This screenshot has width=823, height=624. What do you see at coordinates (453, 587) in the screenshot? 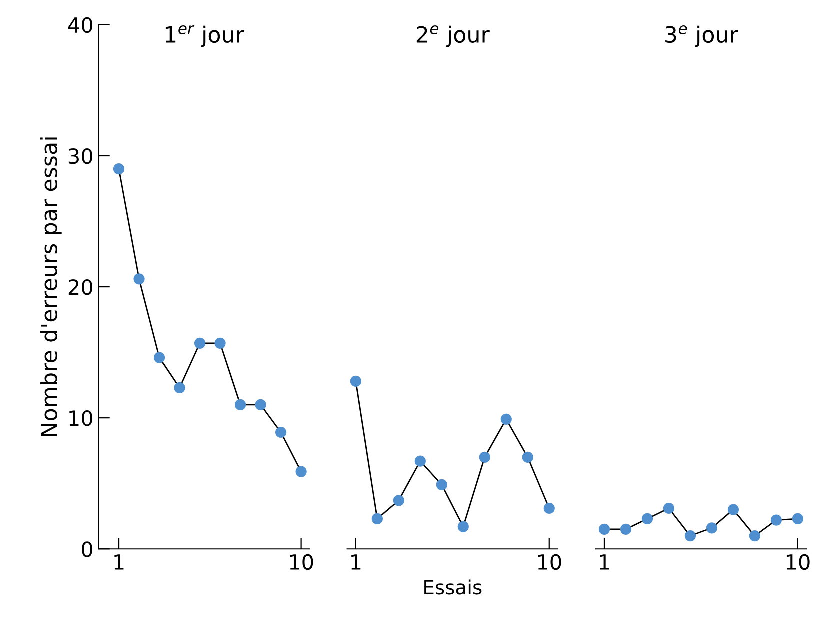
I see `x-axis-title: Essais` at bounding box center [453, 587].